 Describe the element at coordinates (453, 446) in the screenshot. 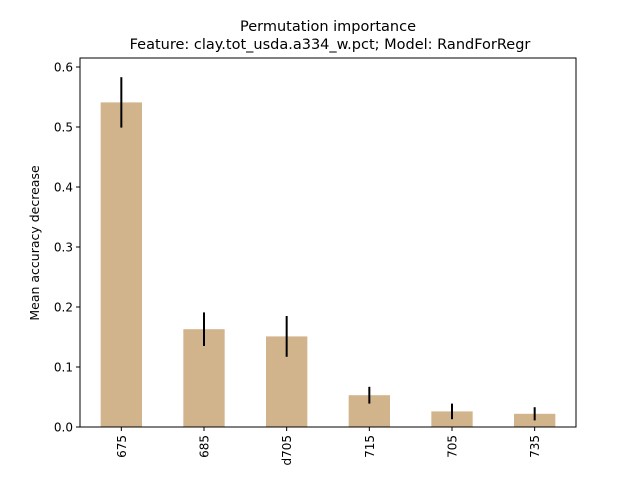

I see `x-tick-label: 705` at that location.